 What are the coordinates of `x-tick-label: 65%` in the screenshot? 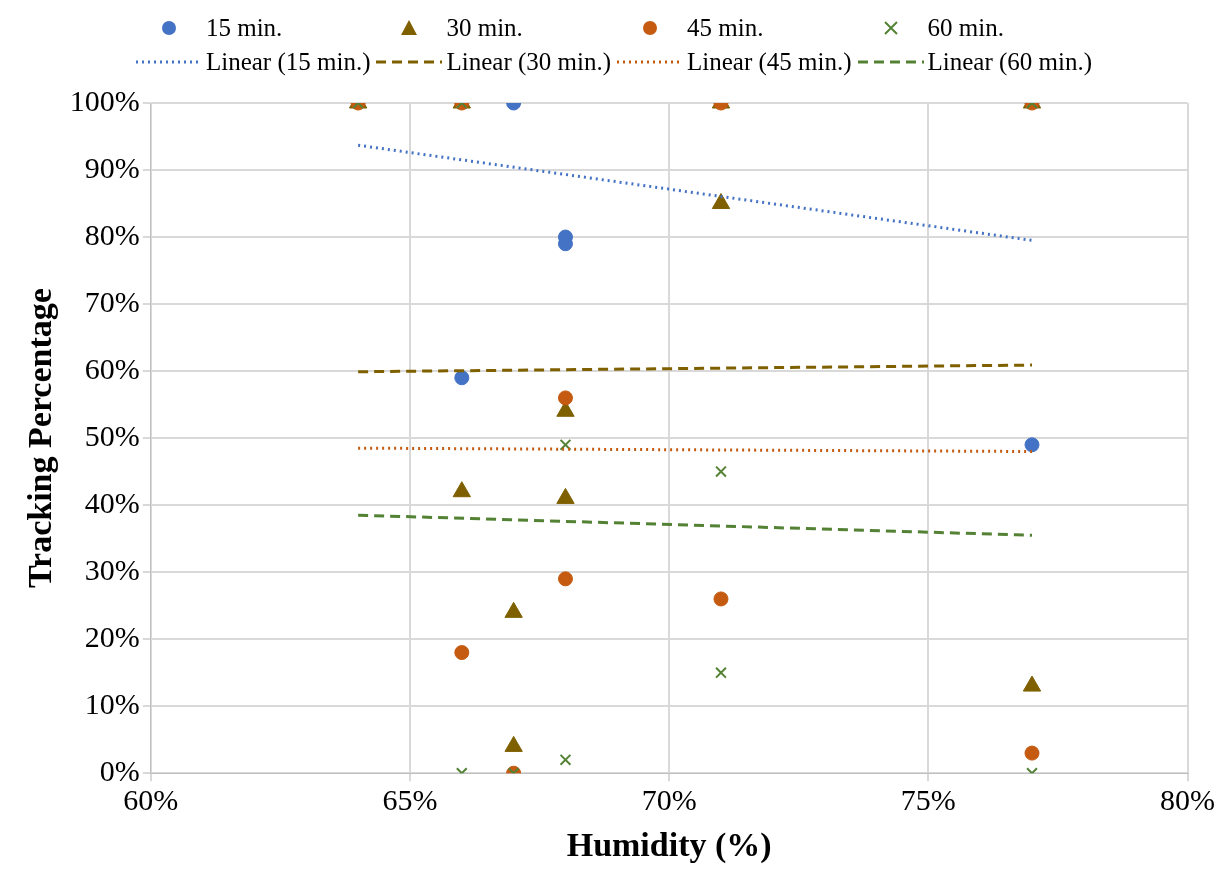 It's located at (410, 800).